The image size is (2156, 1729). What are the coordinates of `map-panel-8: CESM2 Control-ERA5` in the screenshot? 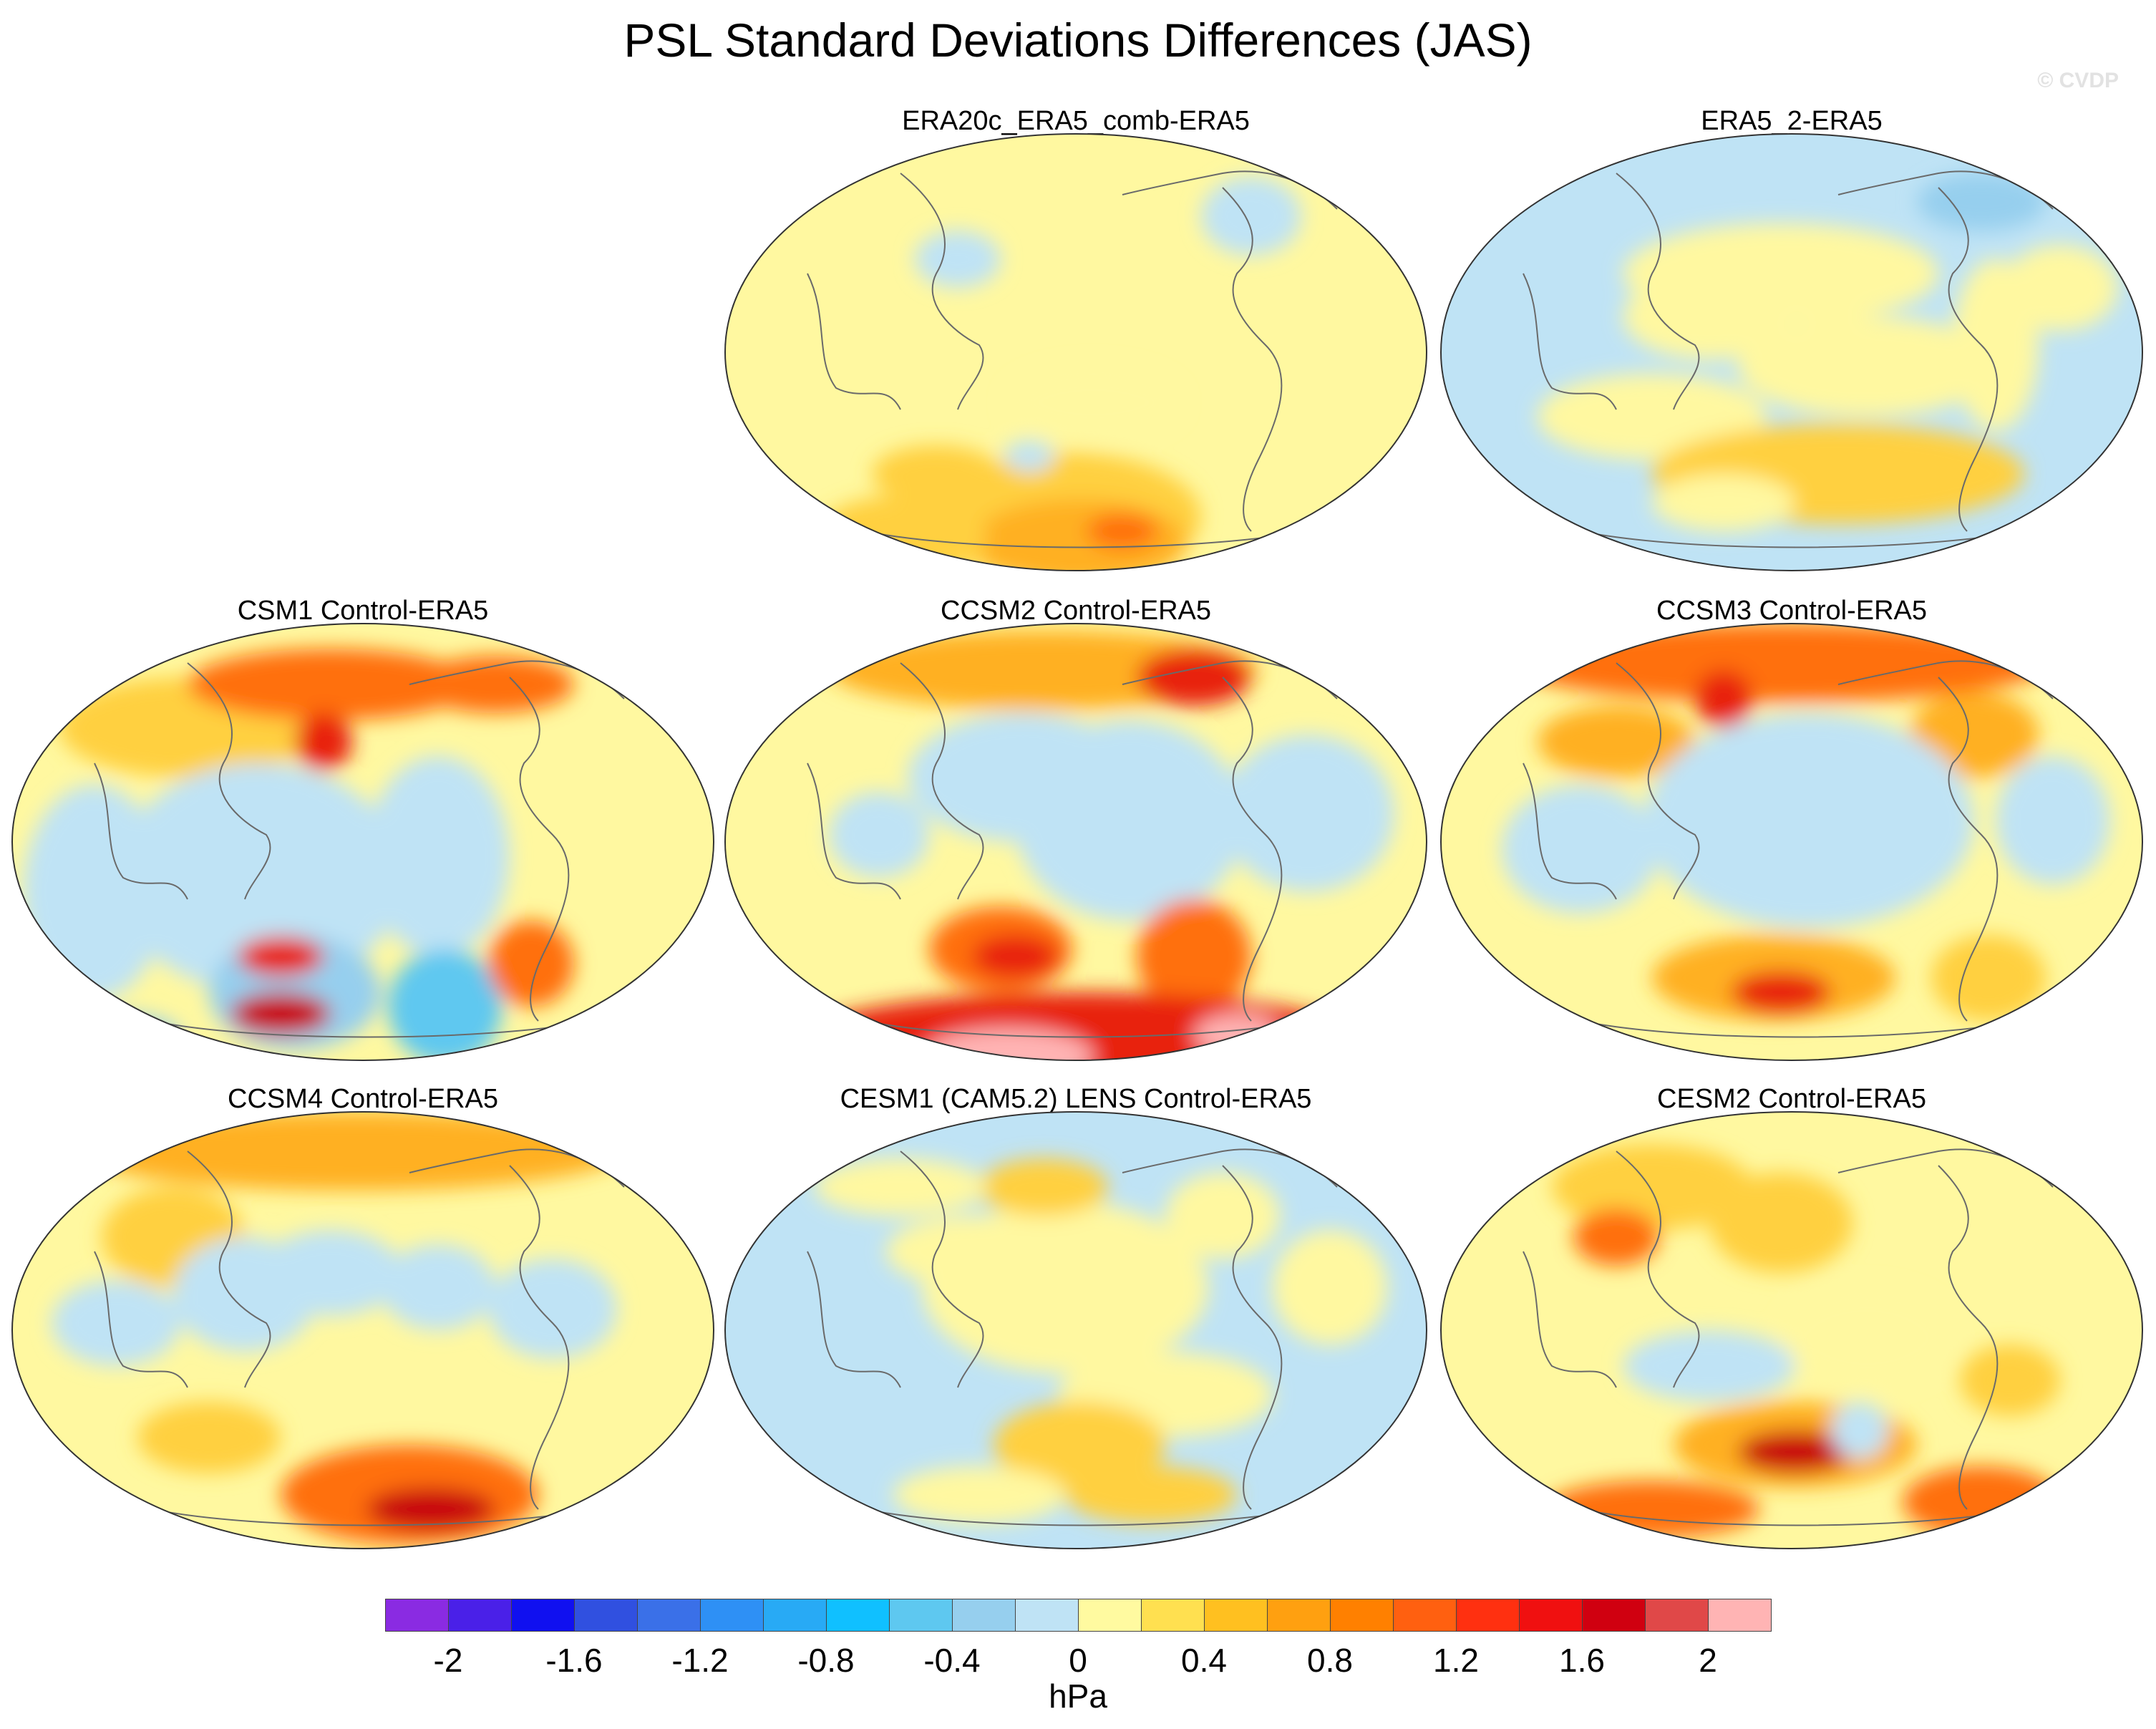 It's located at (1792, 1334).